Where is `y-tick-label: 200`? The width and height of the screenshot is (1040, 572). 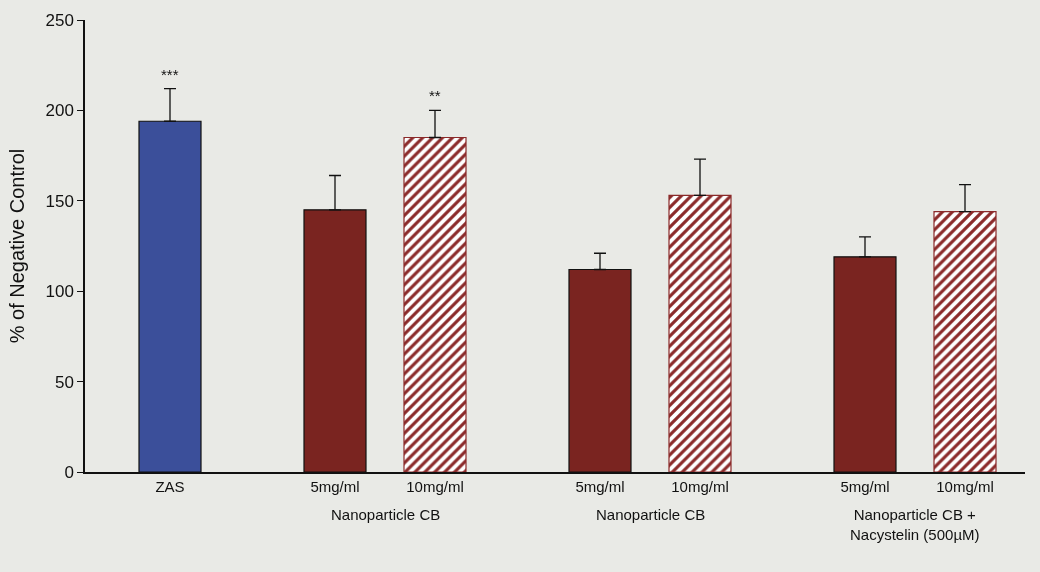
y-tick-label: 200 is located at coordinates (59, 111).